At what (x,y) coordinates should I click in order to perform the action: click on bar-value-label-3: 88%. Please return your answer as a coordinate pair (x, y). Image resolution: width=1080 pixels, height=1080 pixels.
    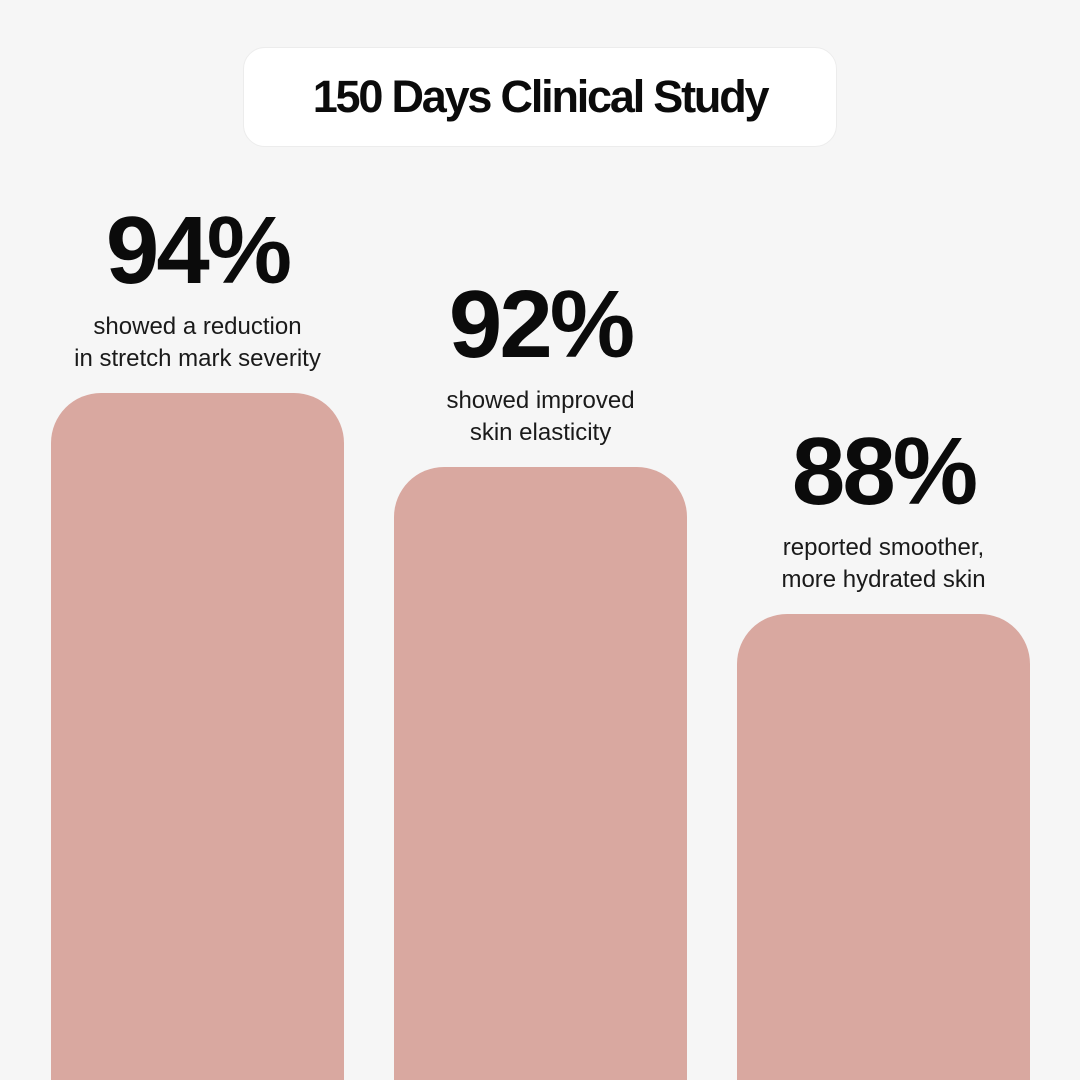
    Looking at the image, I should click on (884, 471).